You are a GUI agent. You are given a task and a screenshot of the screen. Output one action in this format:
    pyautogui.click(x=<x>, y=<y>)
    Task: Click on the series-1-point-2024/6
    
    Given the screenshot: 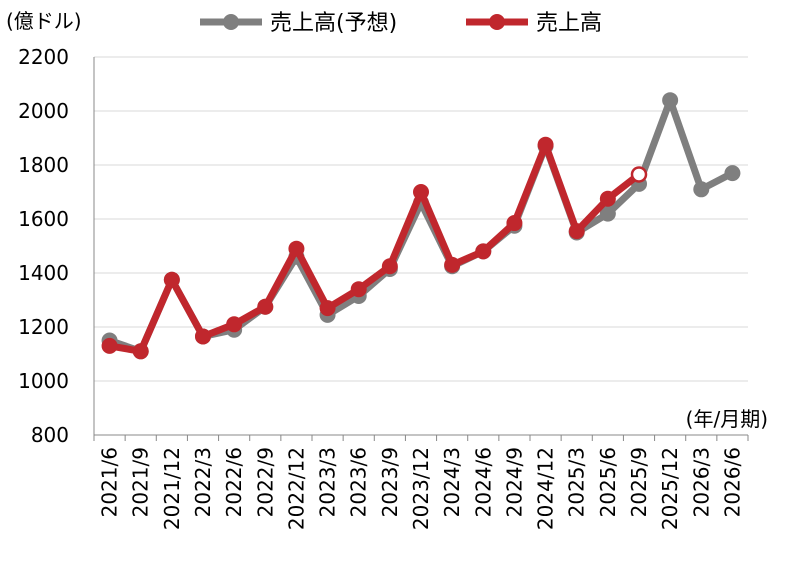 What is the action you would take?
    pyautogui.click(x=483, y=251)
    